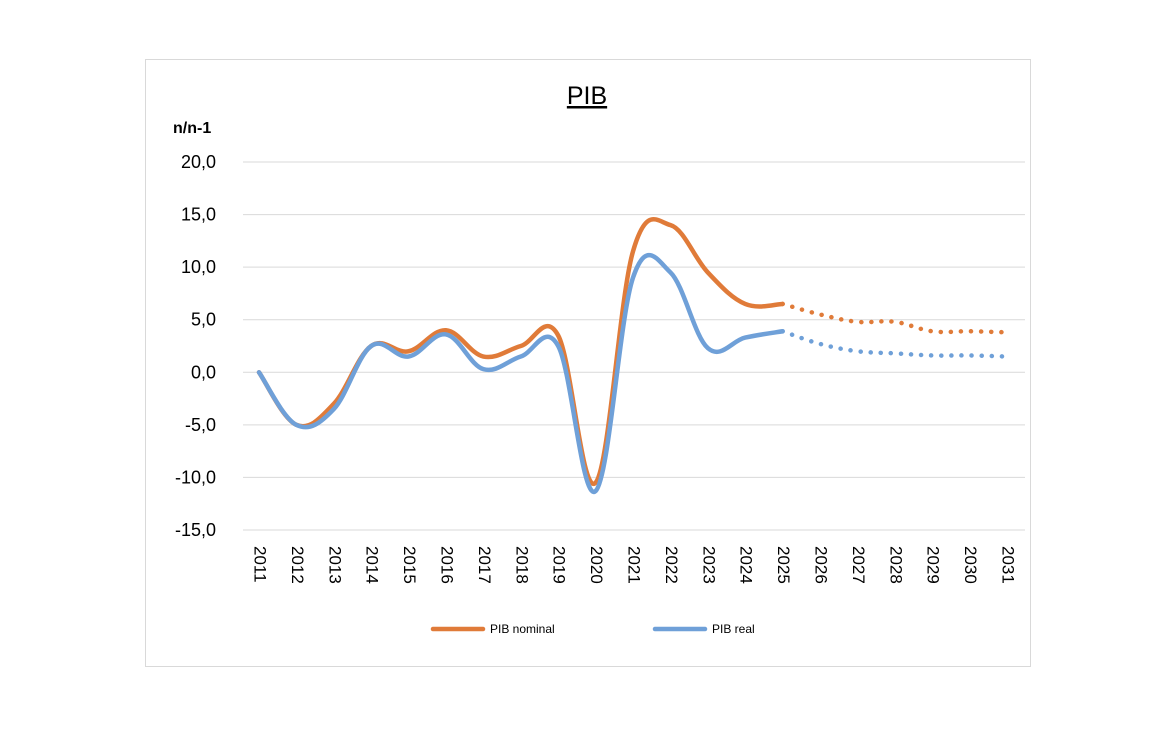 The image size is (1152, 742). Describe the element at coordinates (783, 565) in the screenshot. I see `x-tick-label: 2025` at that location.